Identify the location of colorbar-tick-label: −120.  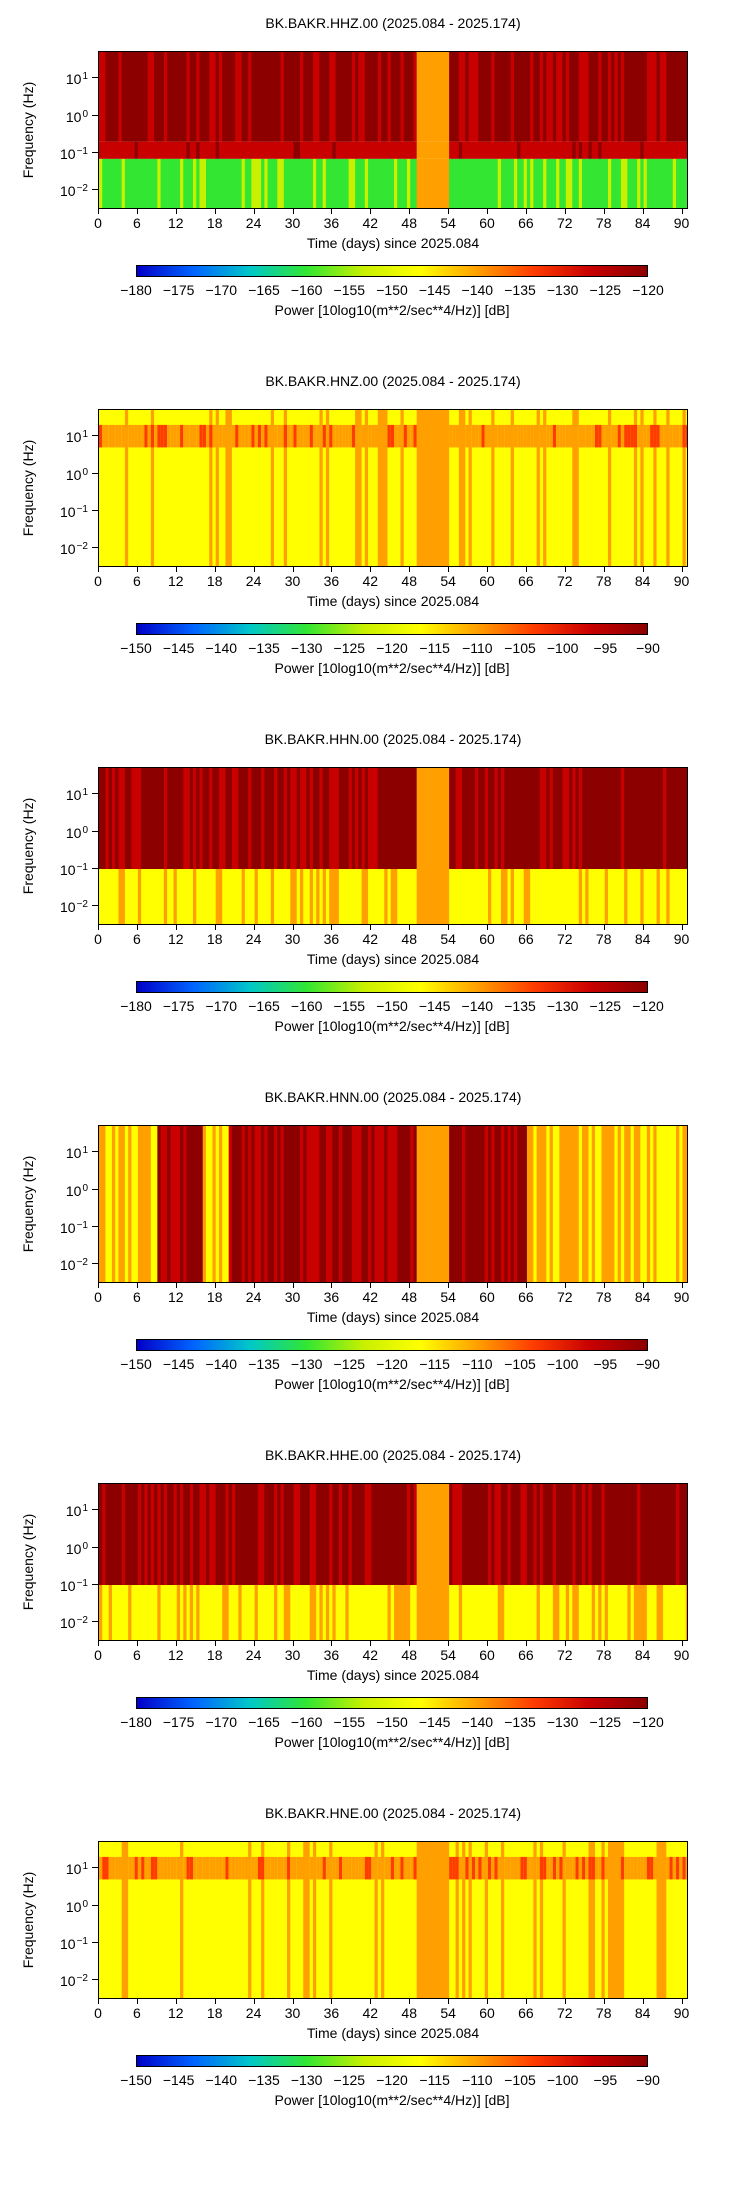
(392, 1364).